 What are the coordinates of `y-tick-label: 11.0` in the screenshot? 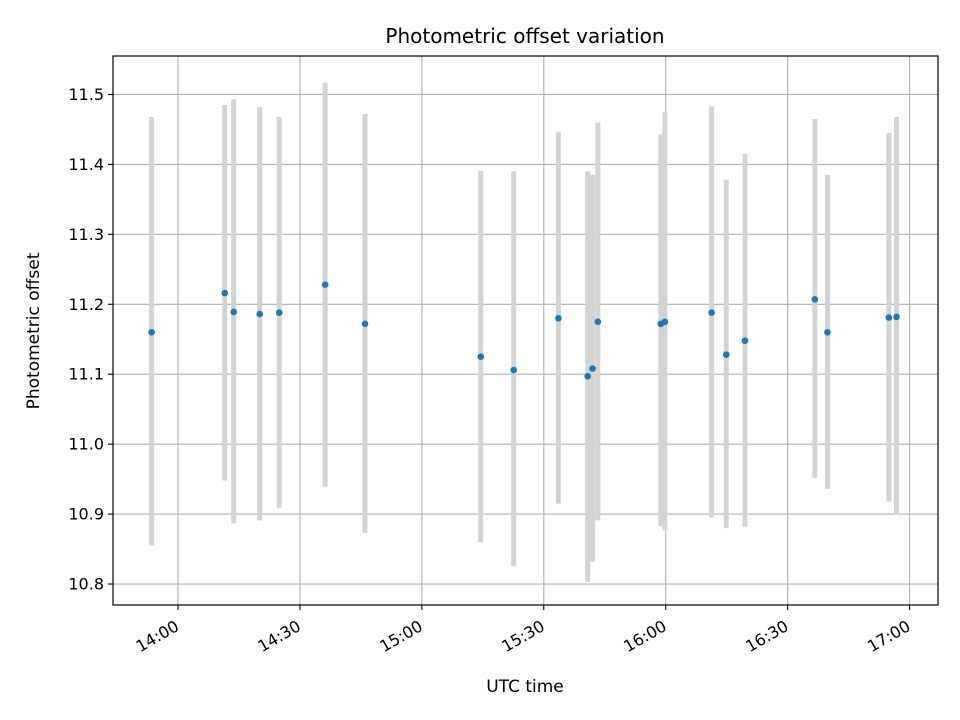 It's located at (86, 444).